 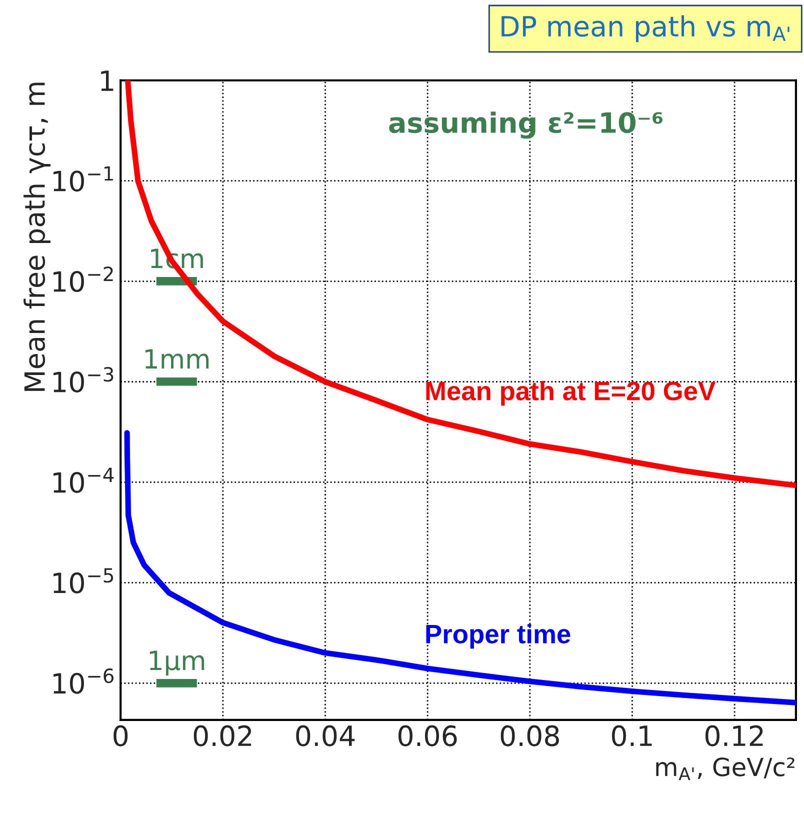 I want to click on series-label: Mean path at E=20 GeV, so click(x=571, y=393).